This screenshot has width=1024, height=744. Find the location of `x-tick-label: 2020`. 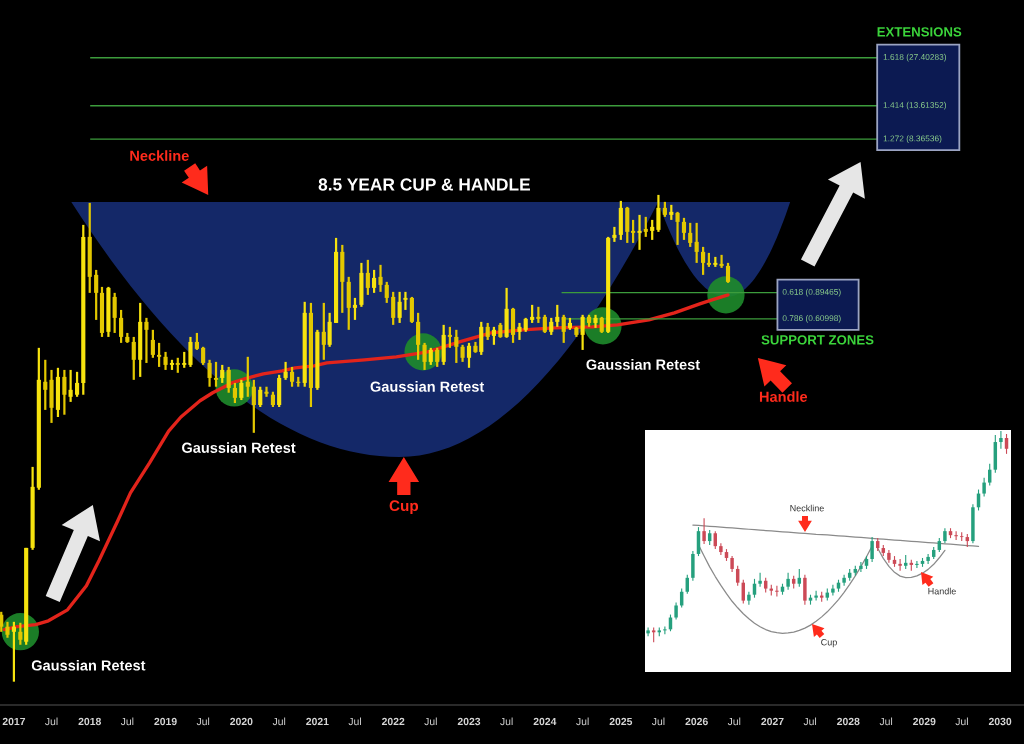

x-tick-label: 2020 is located at coordinates (241, 721).